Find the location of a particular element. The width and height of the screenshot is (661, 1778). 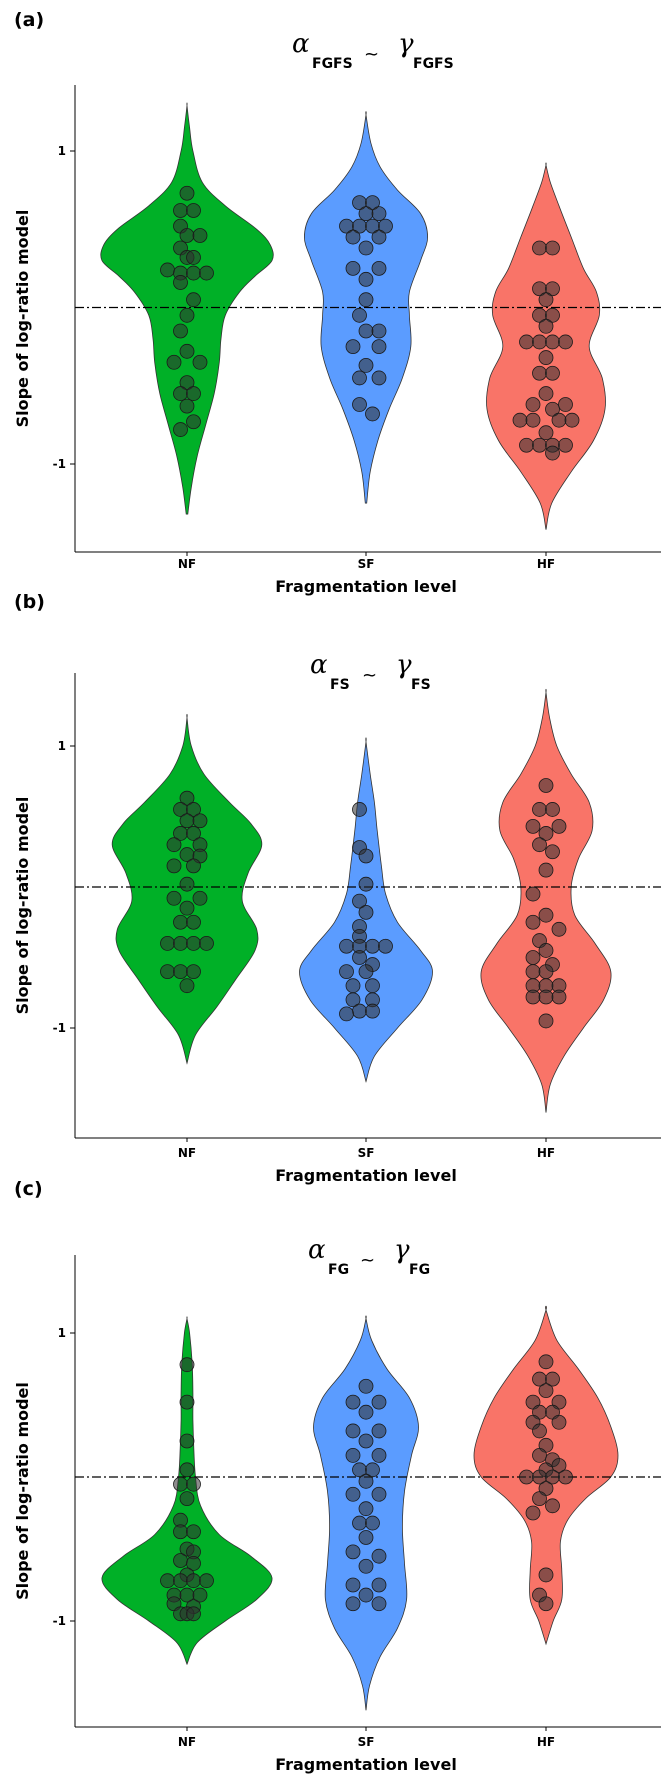

panel-label: (b) is located at coordinates (29, 602).